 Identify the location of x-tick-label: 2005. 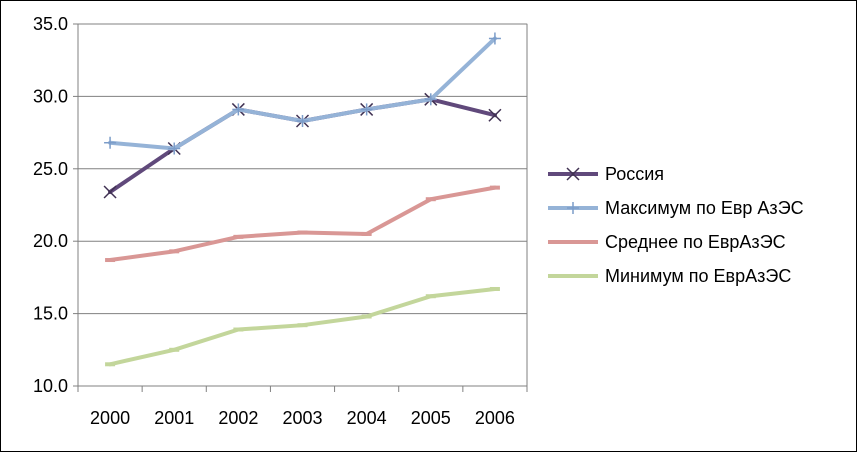
(431, 418).